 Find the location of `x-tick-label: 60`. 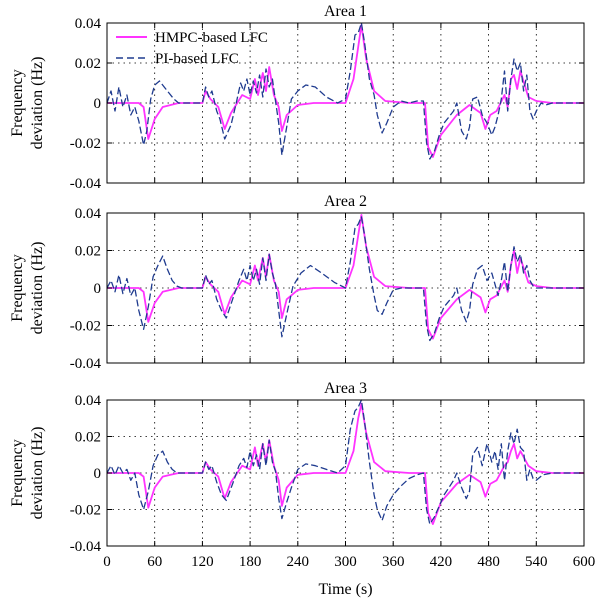

x-tick-label: 60 is located at coordinates (154, 562).